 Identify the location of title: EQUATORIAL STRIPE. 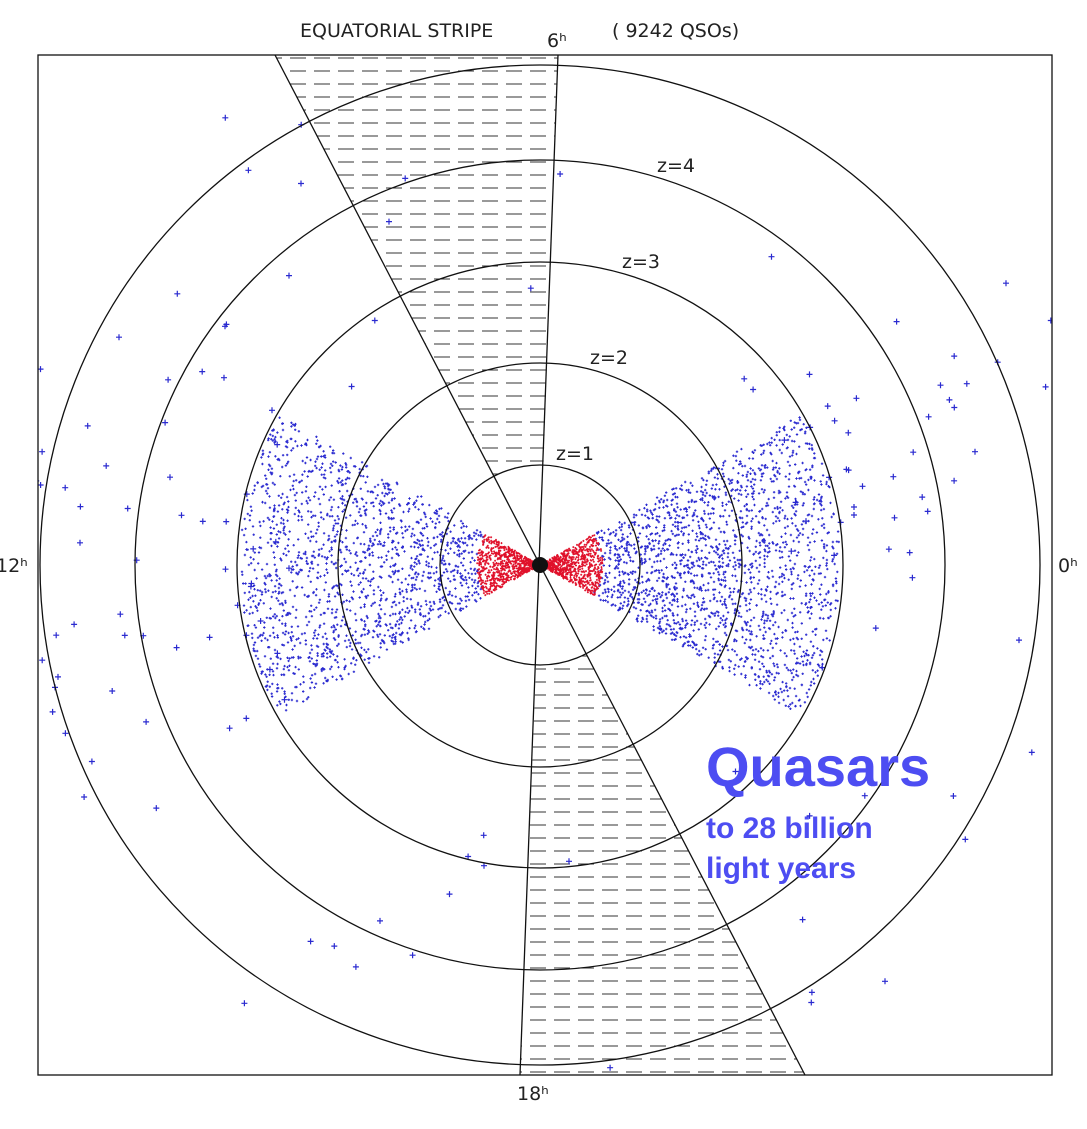
(396, 31).